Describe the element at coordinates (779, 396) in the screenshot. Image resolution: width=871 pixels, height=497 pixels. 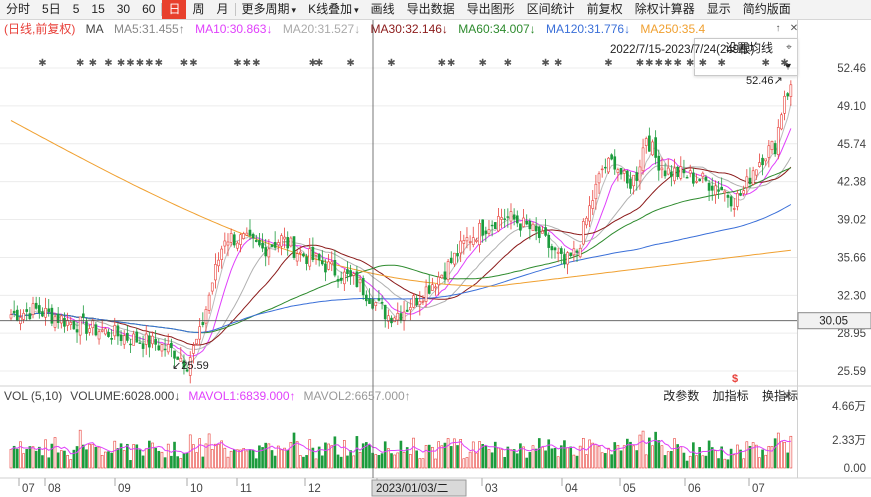
I see `switch-indicator-button: 换指标` at that location.